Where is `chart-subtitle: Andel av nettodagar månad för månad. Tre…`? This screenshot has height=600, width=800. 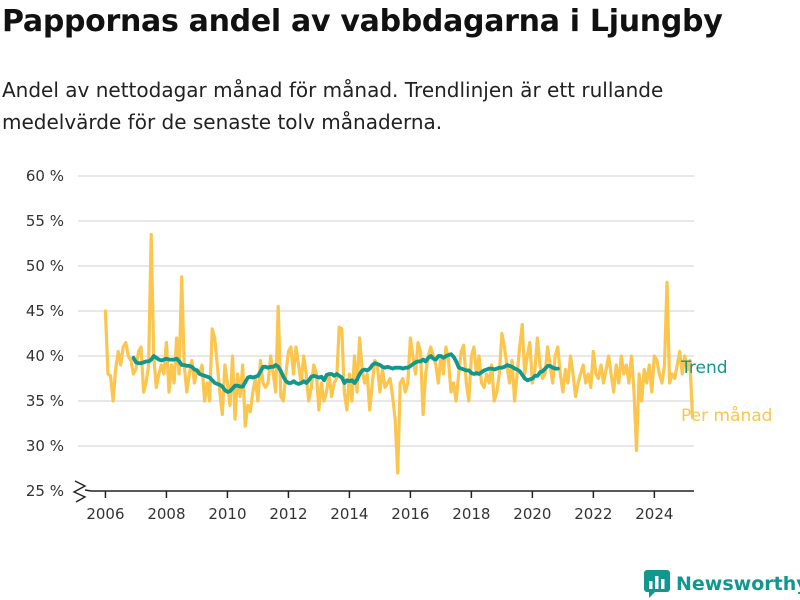
chart-subtitle: Andel av nettodagar månad för månad. Tre… is located at coordinates (333, 106).